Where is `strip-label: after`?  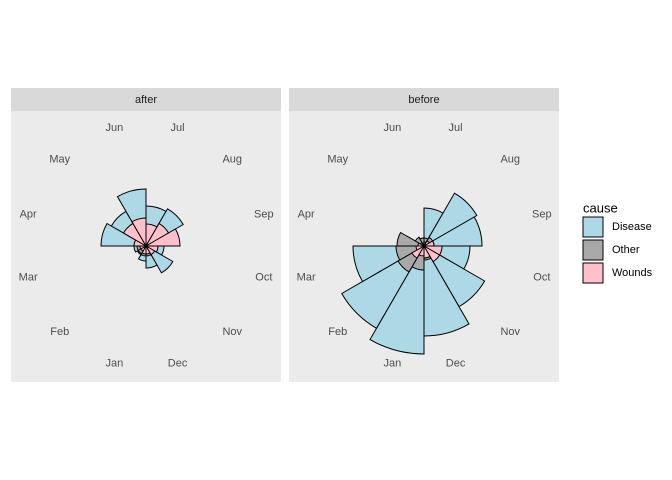
strip-label: after is located at coordinates (146, 100).